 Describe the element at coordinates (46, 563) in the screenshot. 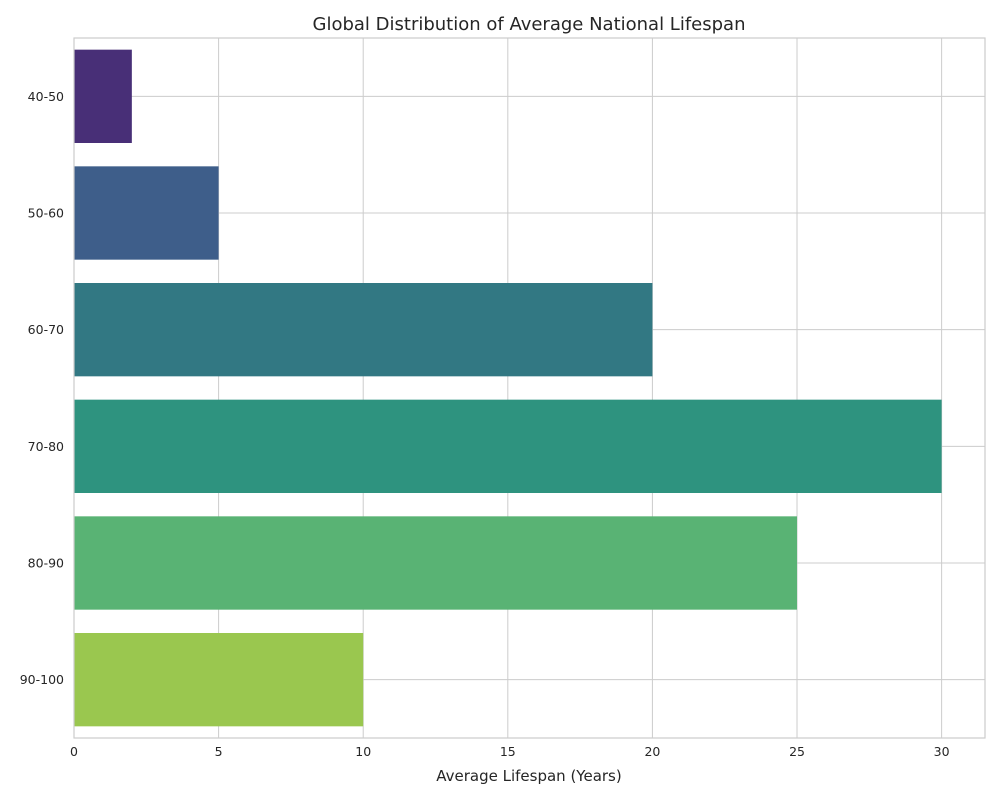

I see `y-tick-label: 80-90` at that location.